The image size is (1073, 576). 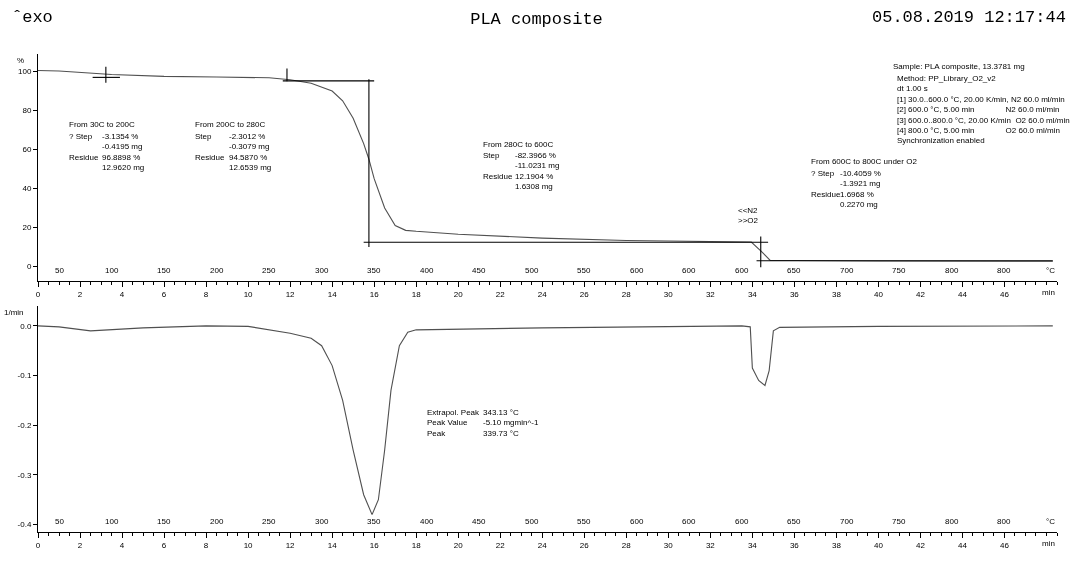 I want to click on x-tick-label: 44, so click(x=963, y=545).